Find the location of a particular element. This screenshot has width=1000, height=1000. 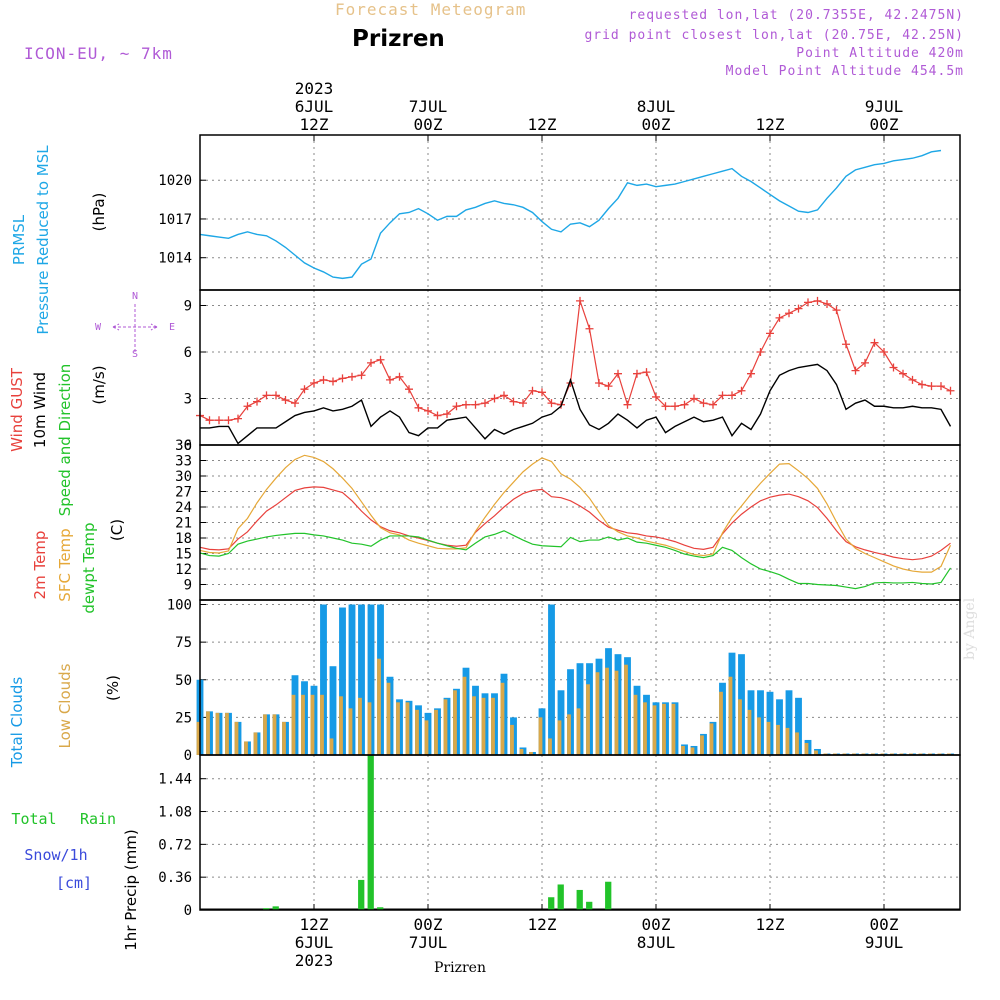

ytick-label: 3 is located at coordinates (188, 400).